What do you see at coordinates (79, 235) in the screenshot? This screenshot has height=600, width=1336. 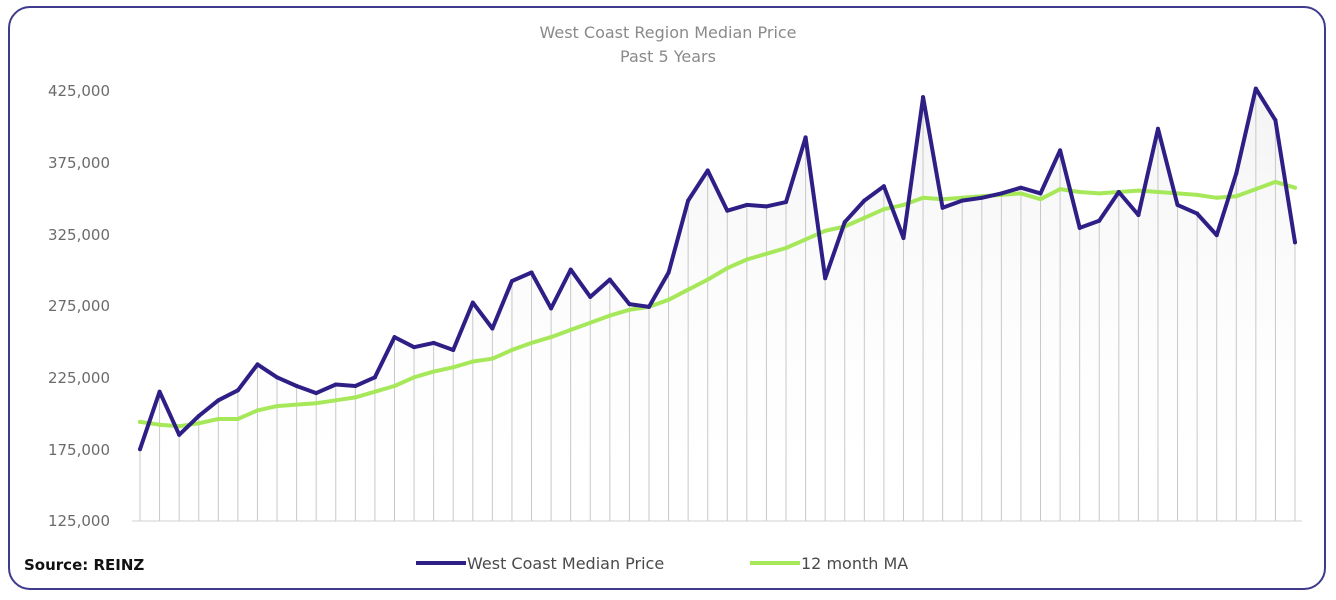 I see `y-tick-label: 325,000` at bounding box center [79, 235].